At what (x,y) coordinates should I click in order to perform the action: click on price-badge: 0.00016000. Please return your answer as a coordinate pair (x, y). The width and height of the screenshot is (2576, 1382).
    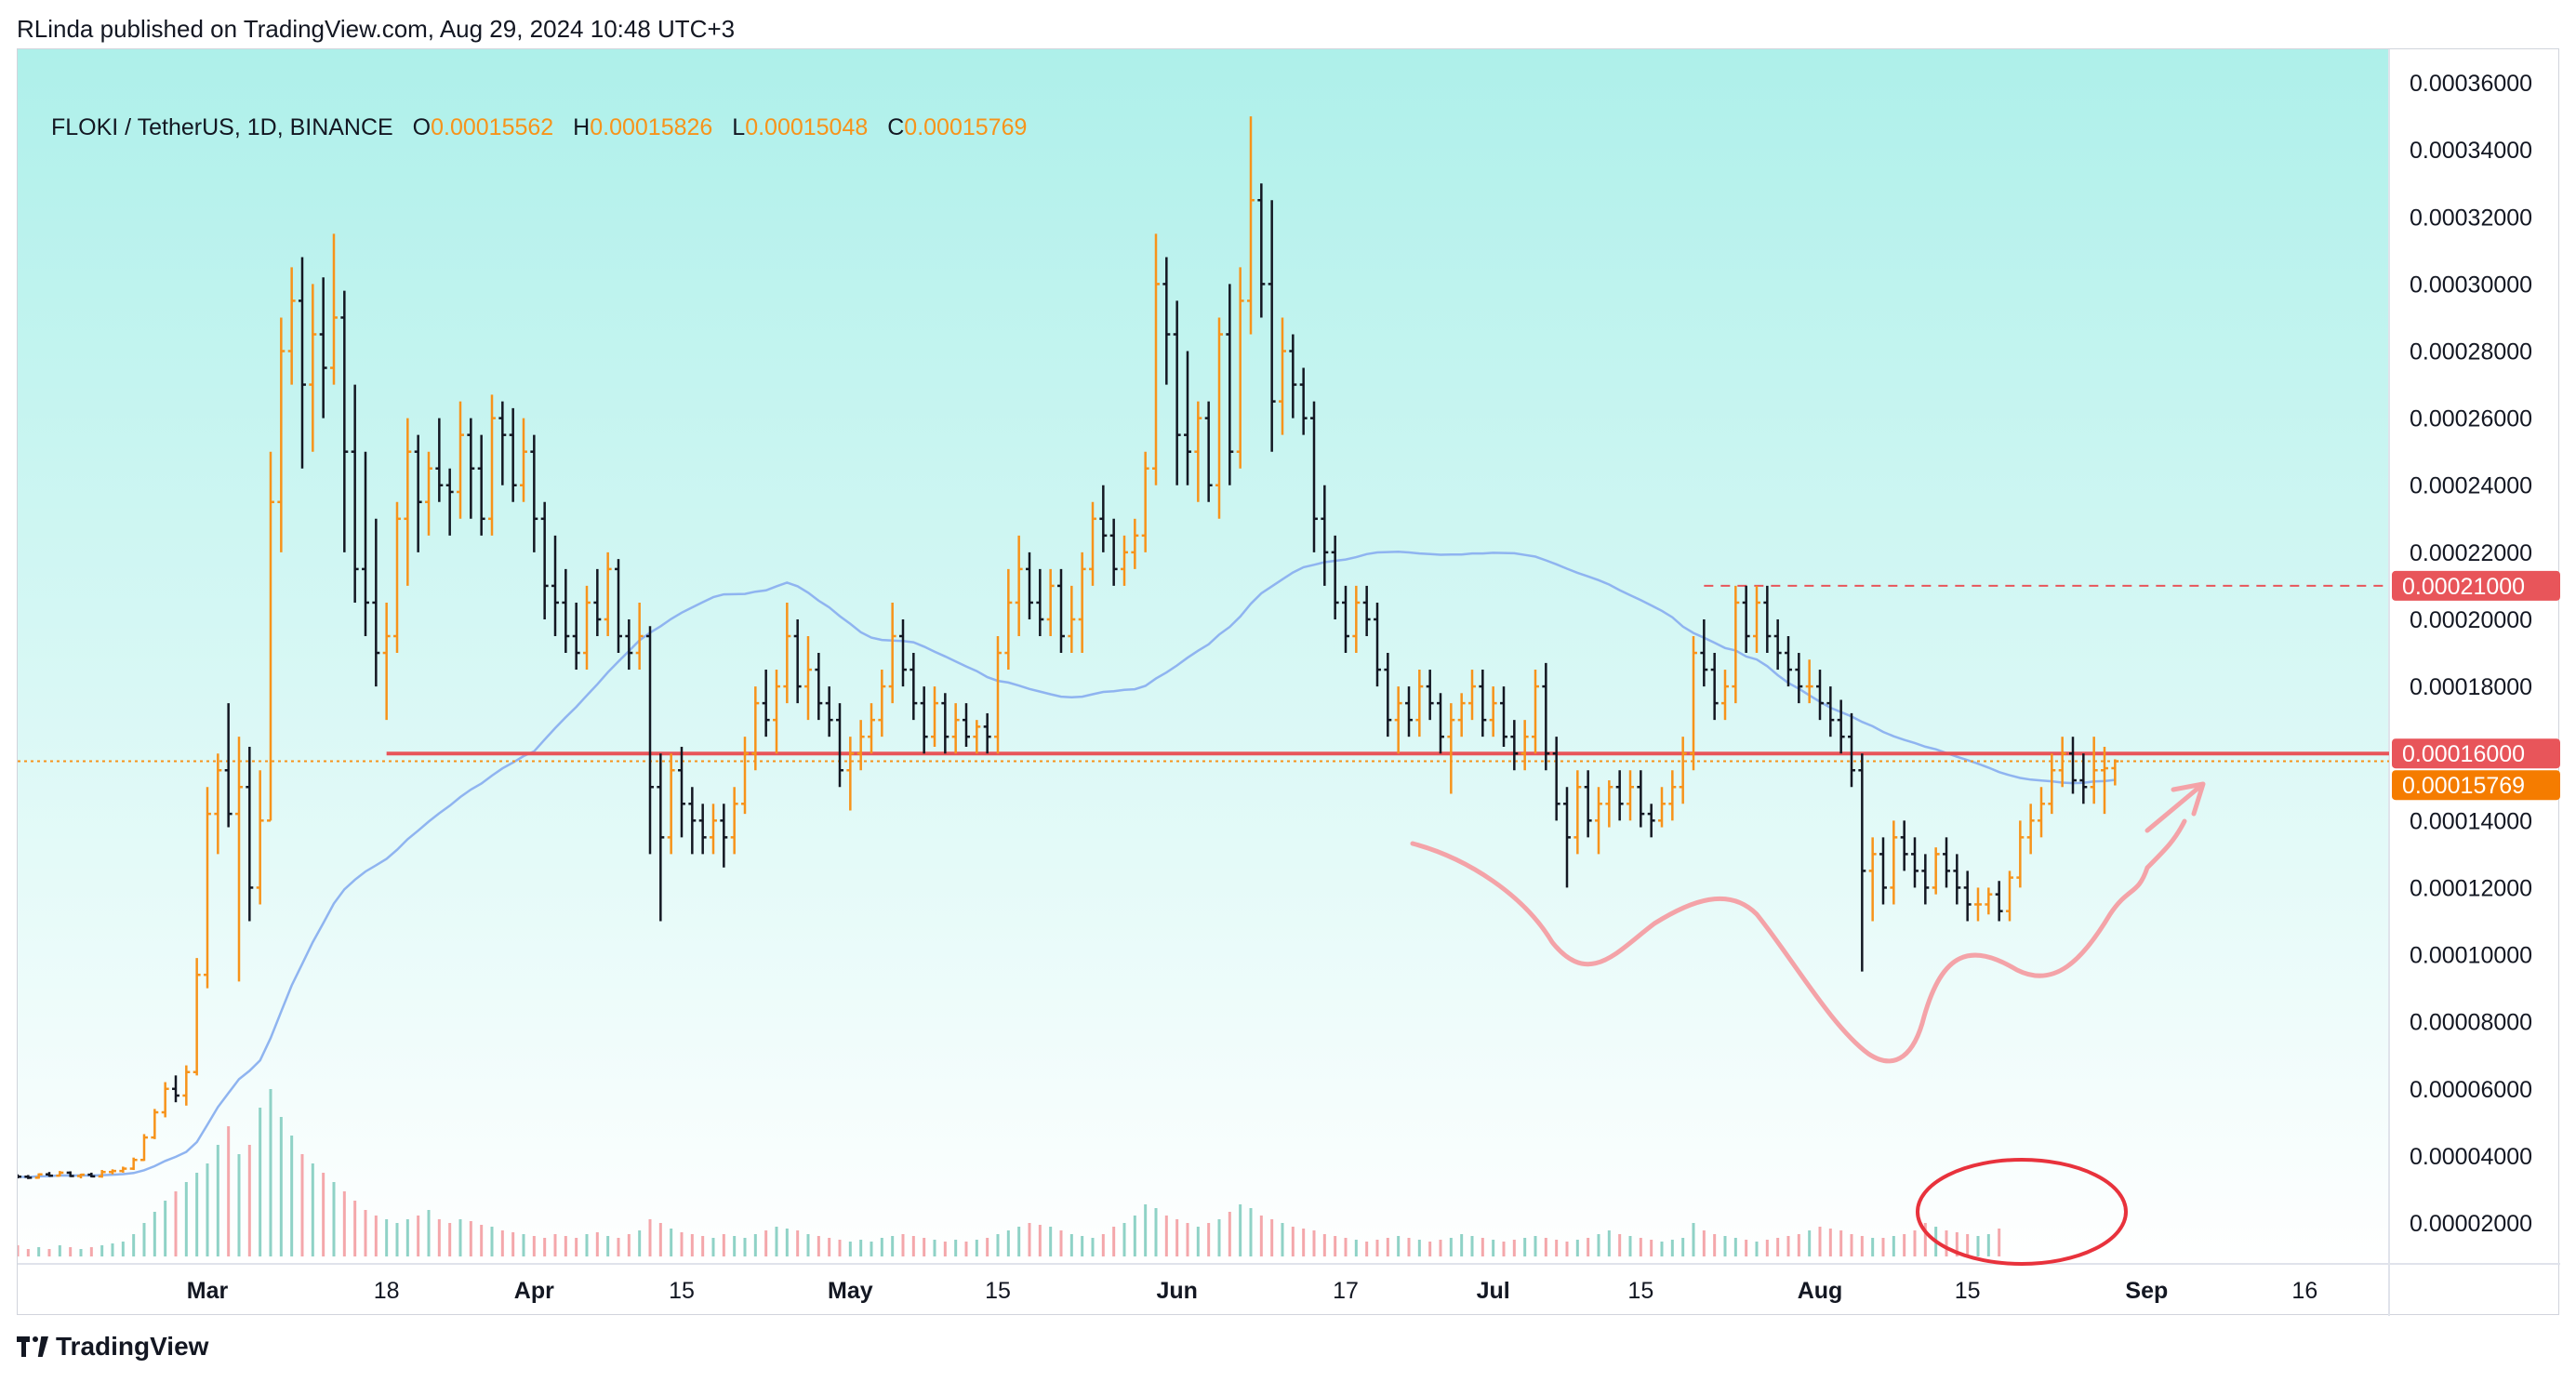
    Looking at the image, I should click on (2476, 753).